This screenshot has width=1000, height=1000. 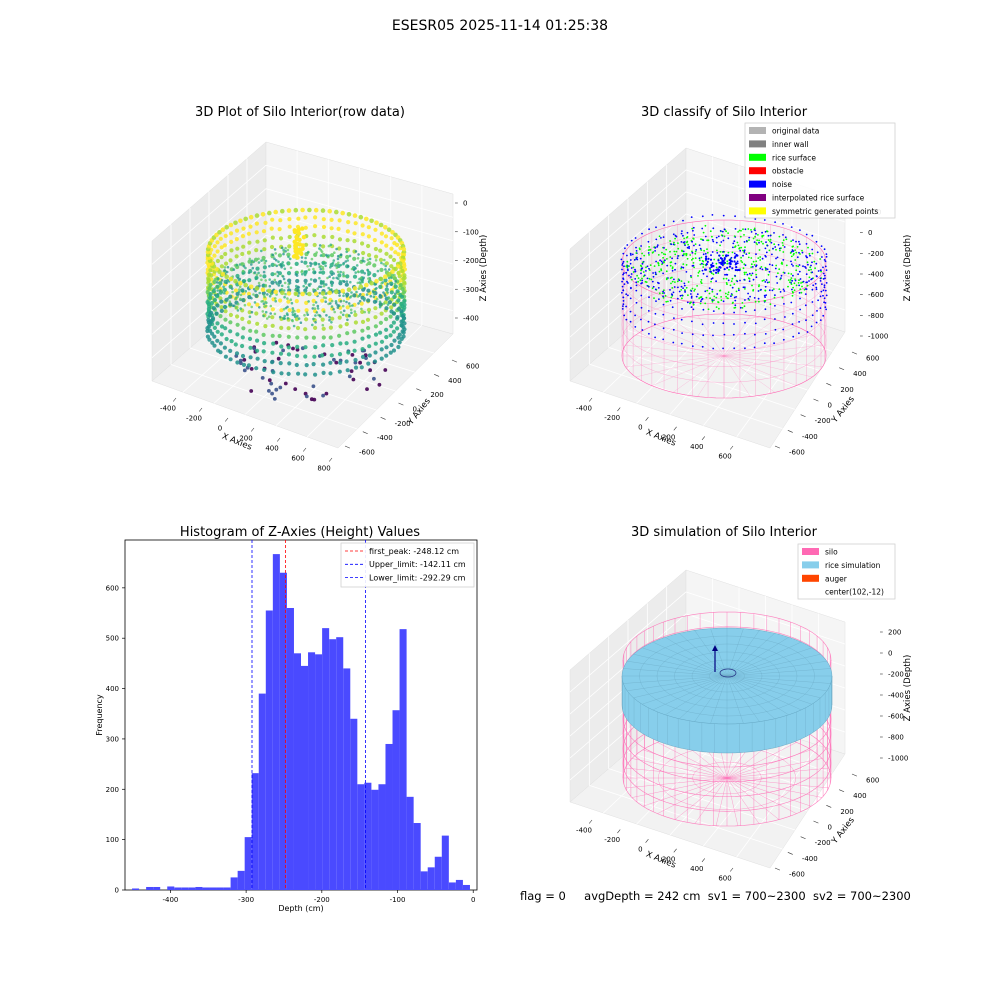 I want to click on chart4-z-tick-label: -200, so click(x=896, y=675).